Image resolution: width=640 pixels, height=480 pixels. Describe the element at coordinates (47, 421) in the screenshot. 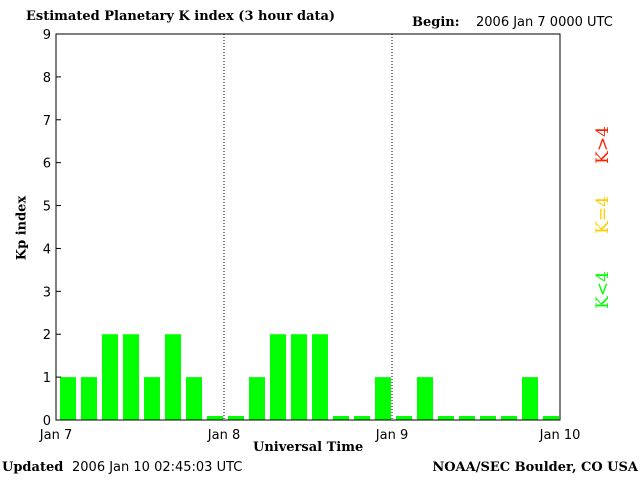

I see `y-tick-label: 0` at that location.